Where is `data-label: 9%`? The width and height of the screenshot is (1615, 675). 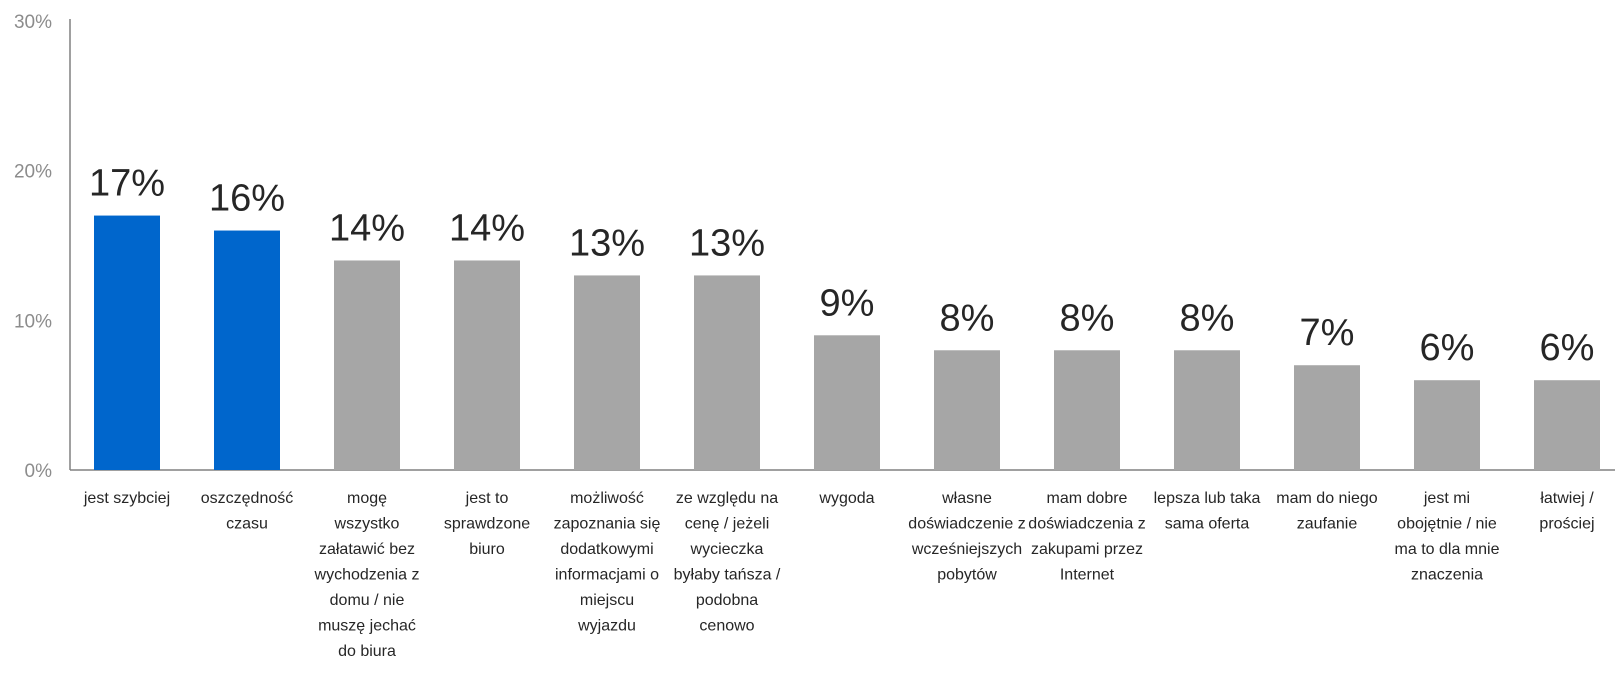 data-label: 9% is located at coordinates (847, 303).